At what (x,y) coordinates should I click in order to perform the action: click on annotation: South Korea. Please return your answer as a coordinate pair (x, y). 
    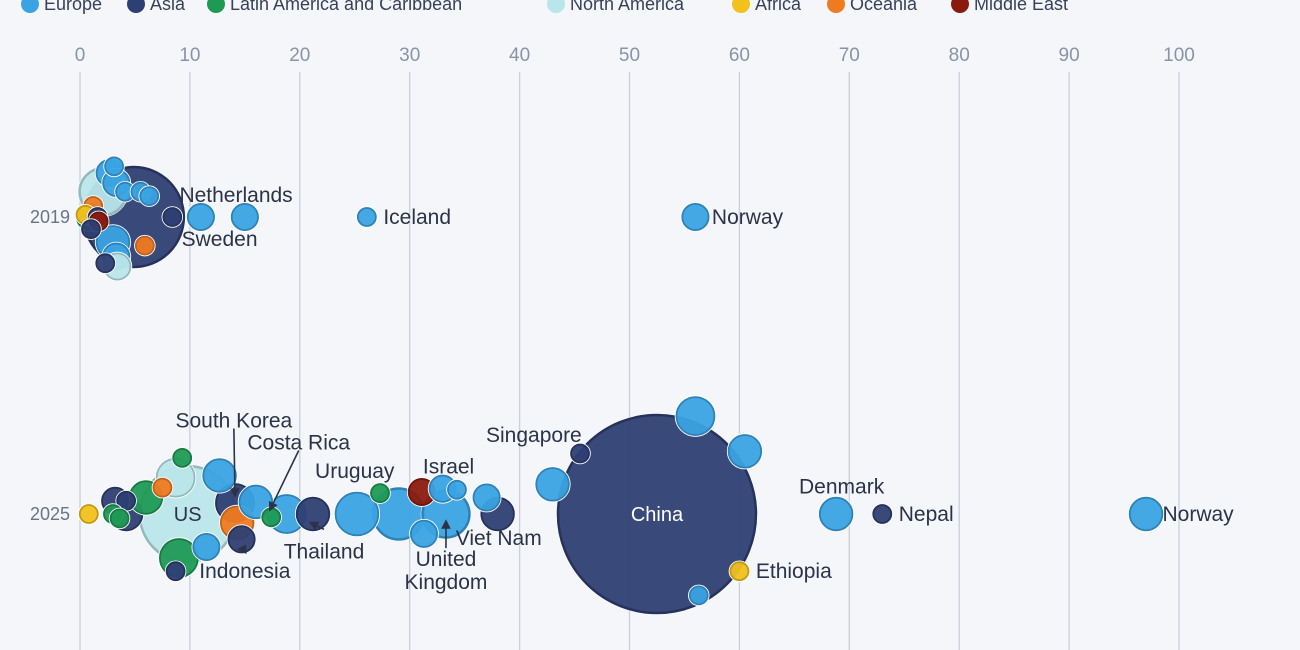
    Looking at the image, I should click on (234, 454).